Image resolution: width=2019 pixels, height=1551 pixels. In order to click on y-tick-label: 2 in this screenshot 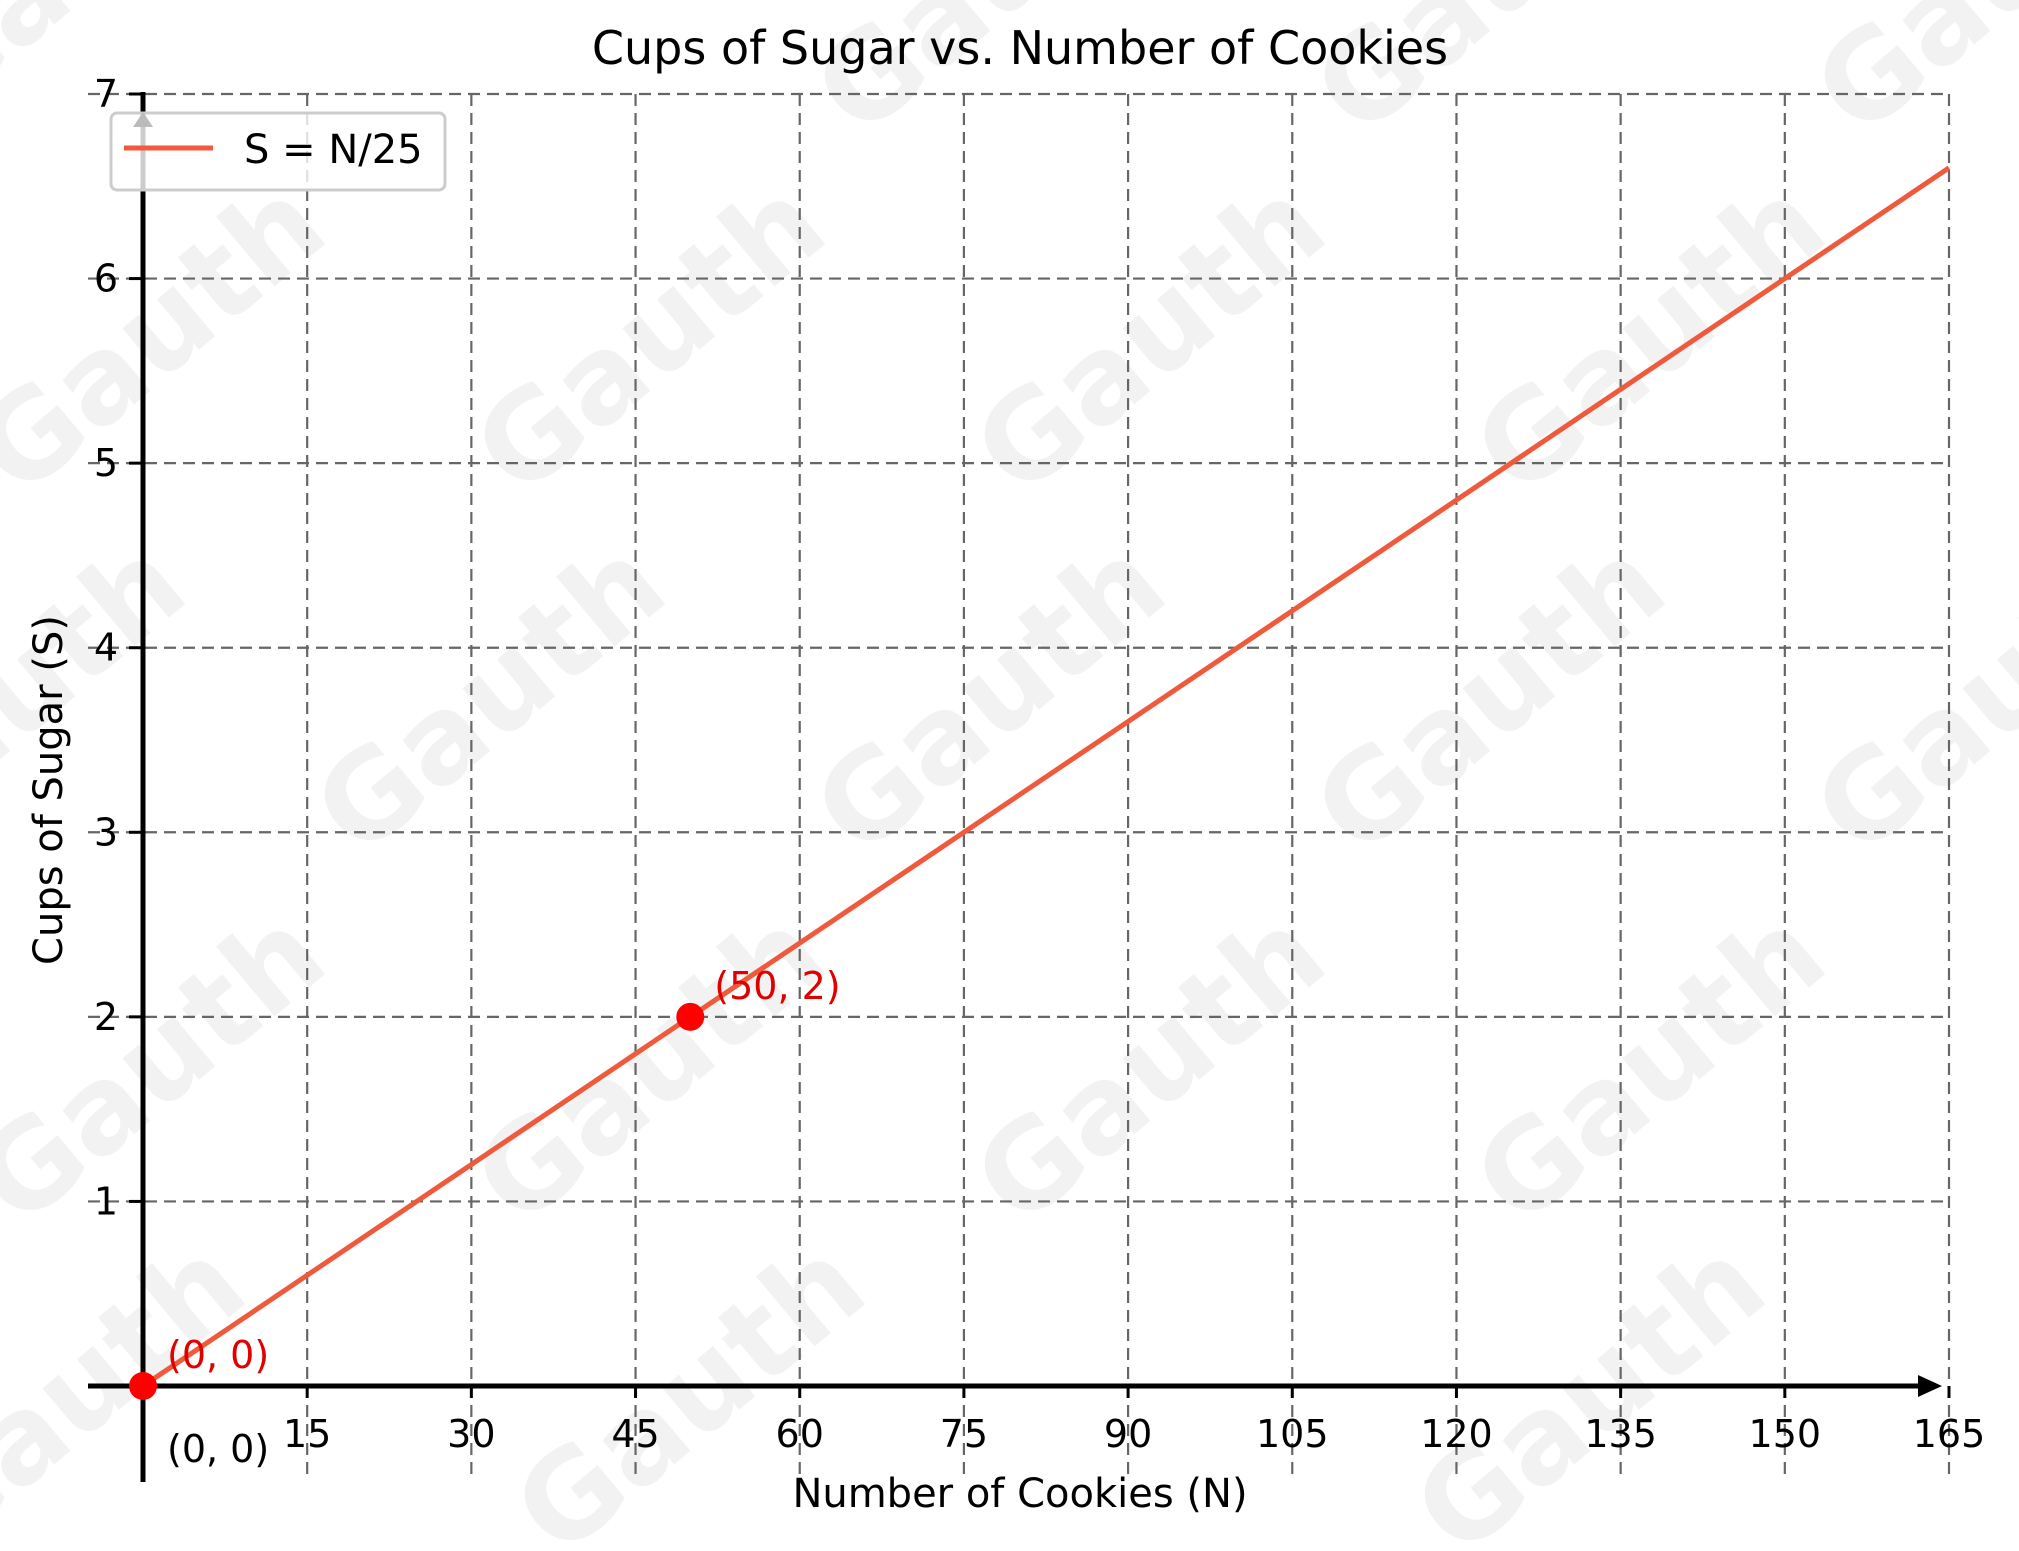, I will do `click(106, 1017)`.